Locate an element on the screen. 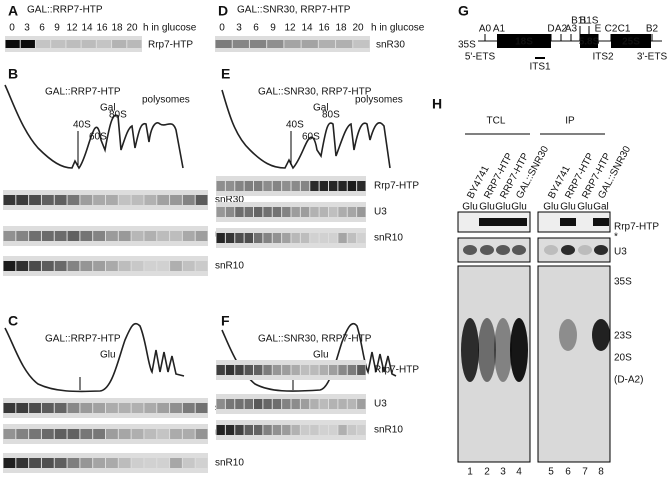  gel is located at coordinates (574, 364).